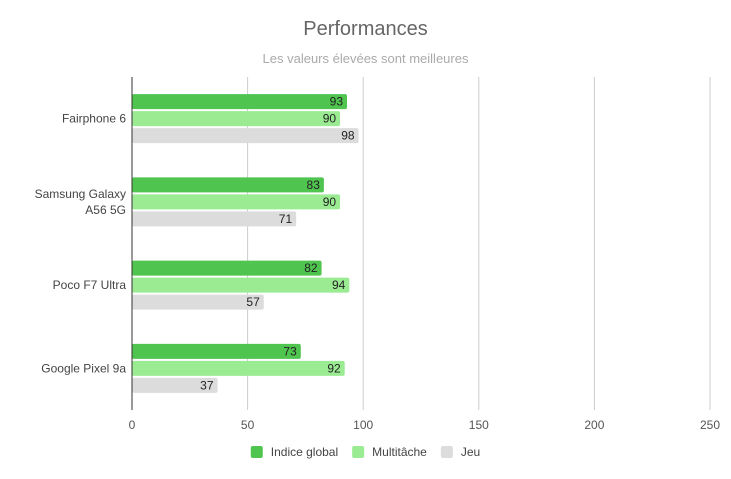 The width and height of the screenshot is (731, 479). What do you see at coordinates (248, 425) in the screenshot?
I see `x-tick-label: 50` at bounding box center [248, 425].